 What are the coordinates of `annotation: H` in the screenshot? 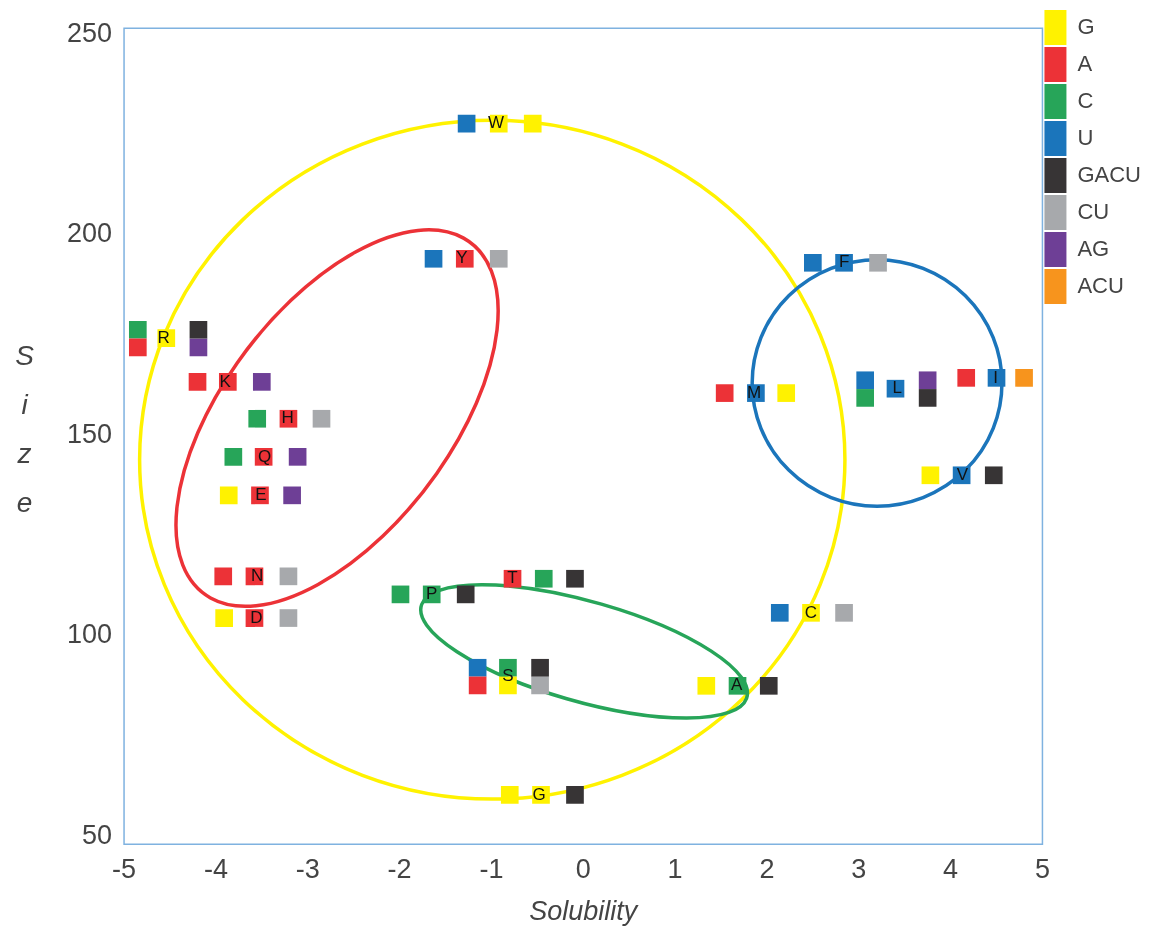 It's located at (287, 418).